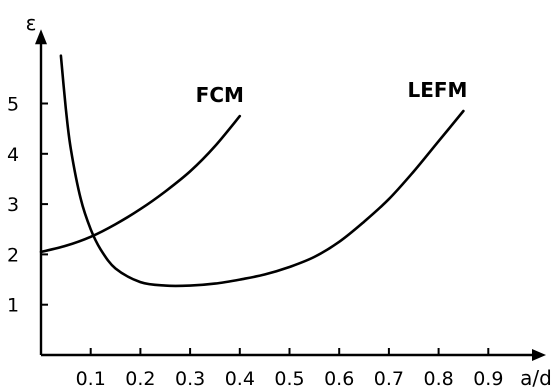 The image size is (556, 391). I want to click on x-axis-arrowhead, so click(539, 355).